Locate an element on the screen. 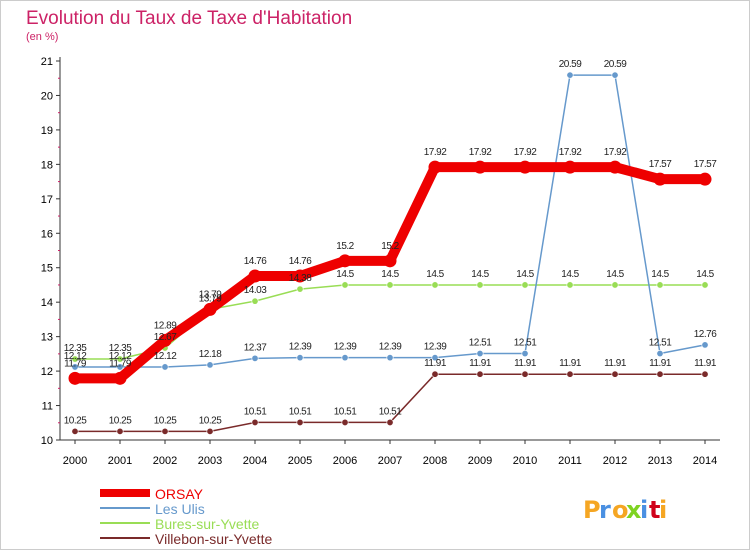  x-tick-label: 2008 is located at coordinates (435, 461).